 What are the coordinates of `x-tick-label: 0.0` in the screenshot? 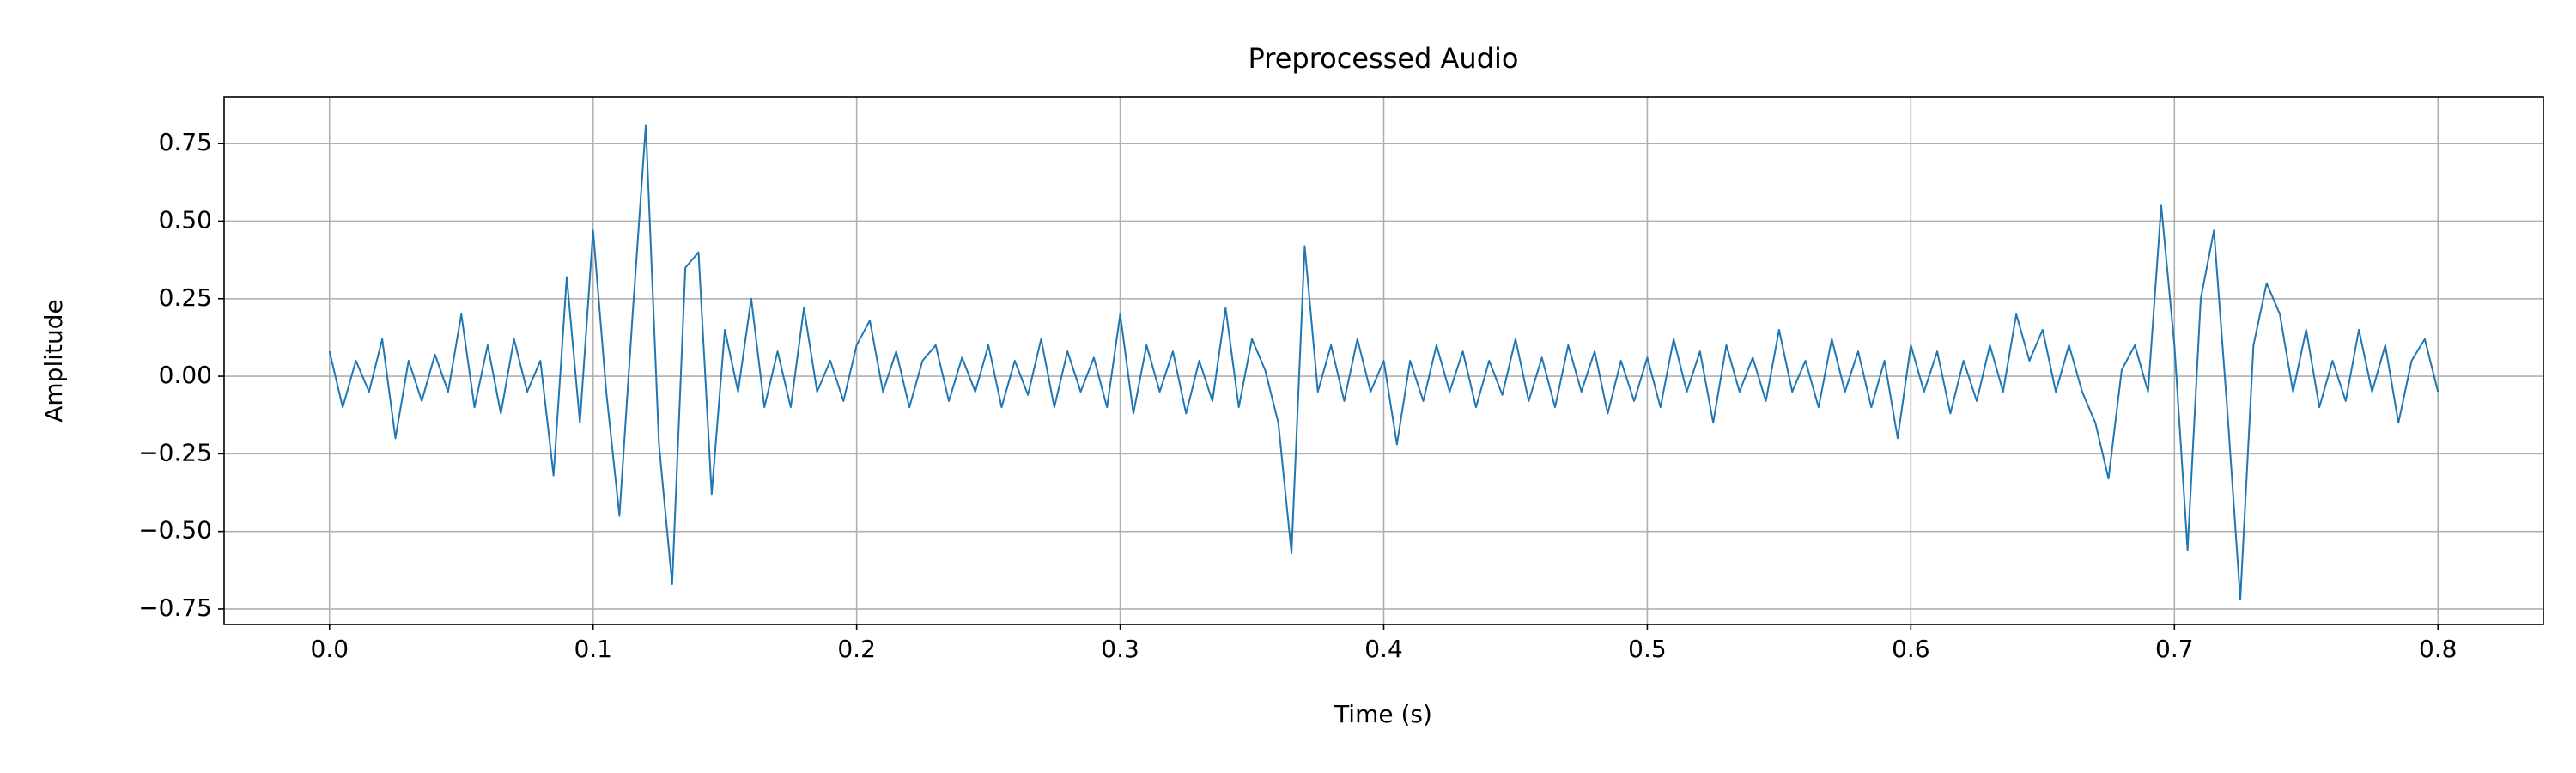 It's located at (330, 649).